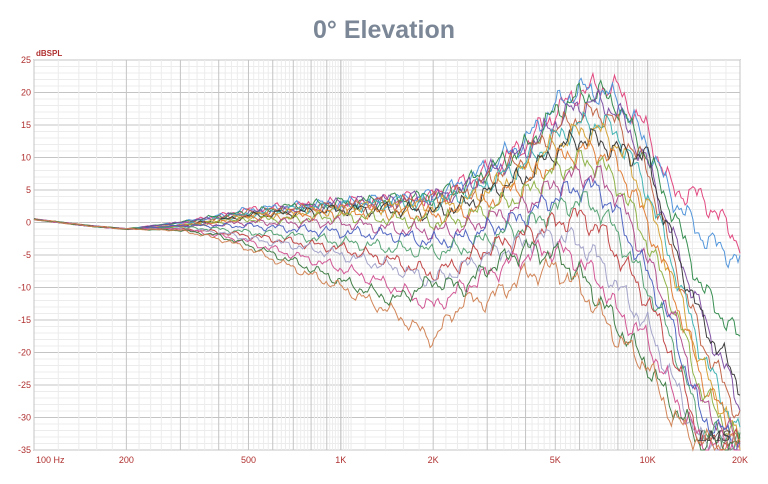 The height and width of the screenshot is (484, 768). I want to click on y-tick-label: -20, so click(24, 353).